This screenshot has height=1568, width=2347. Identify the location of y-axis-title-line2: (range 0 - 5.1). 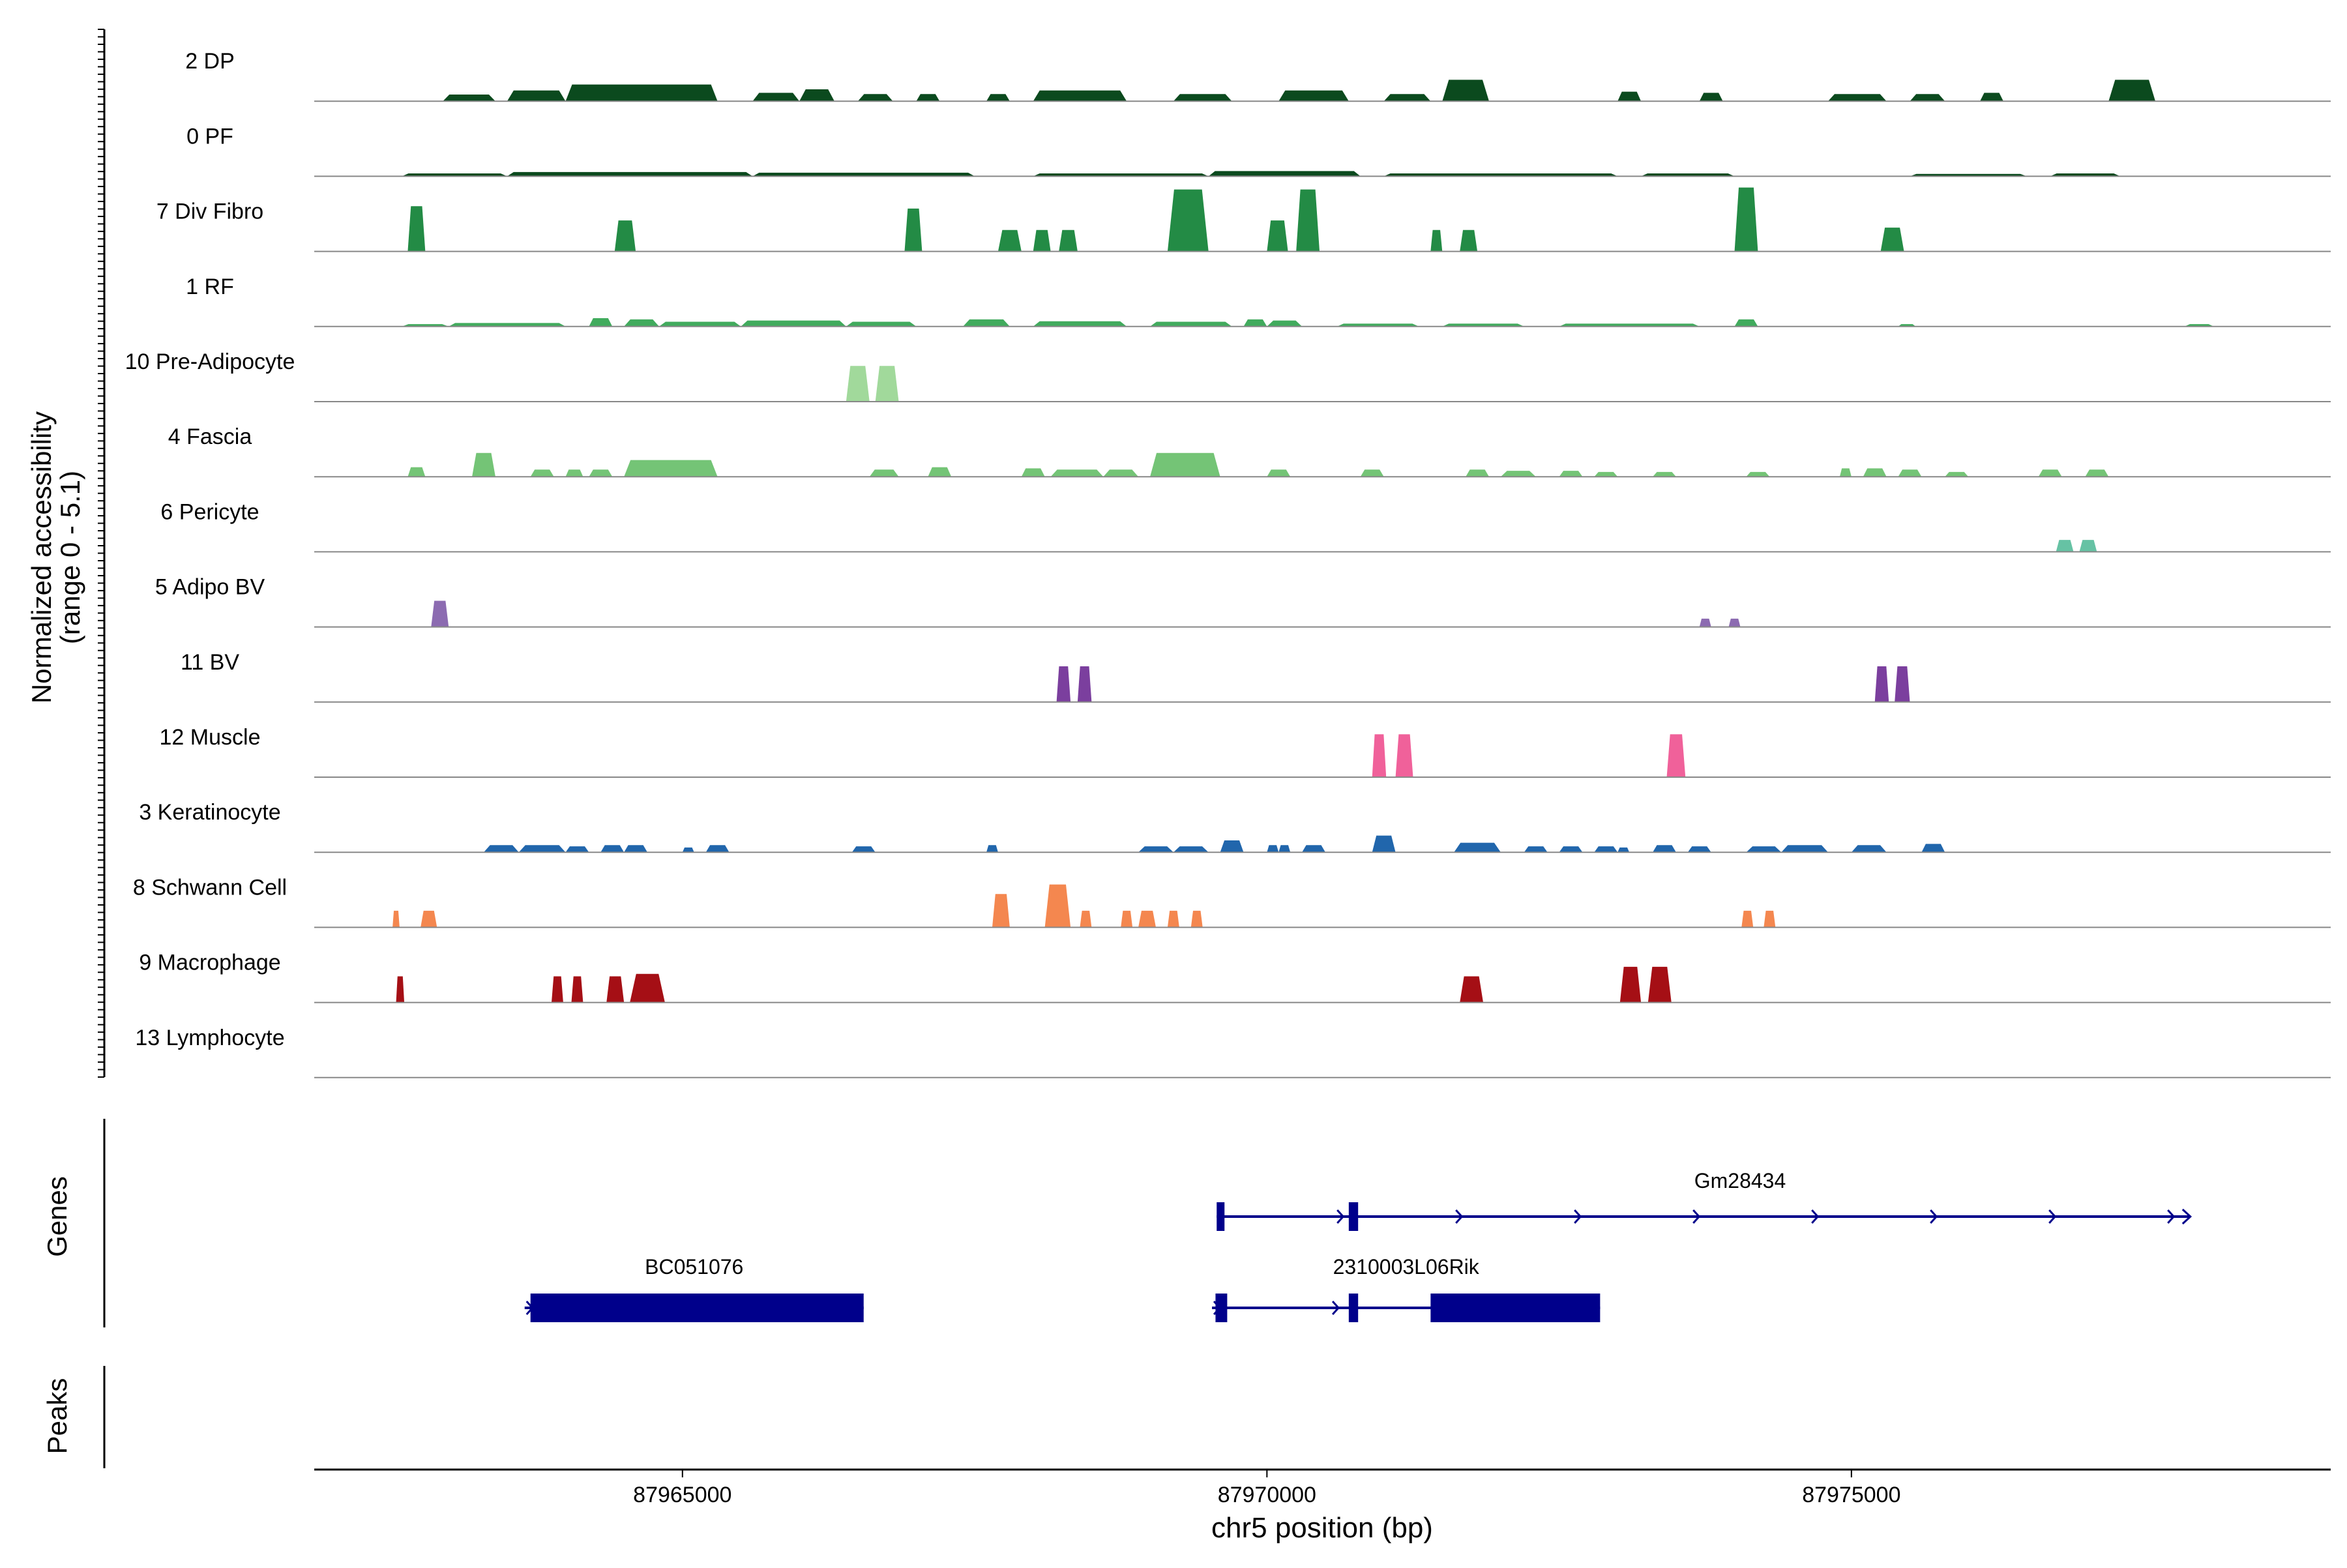
(70, 558).